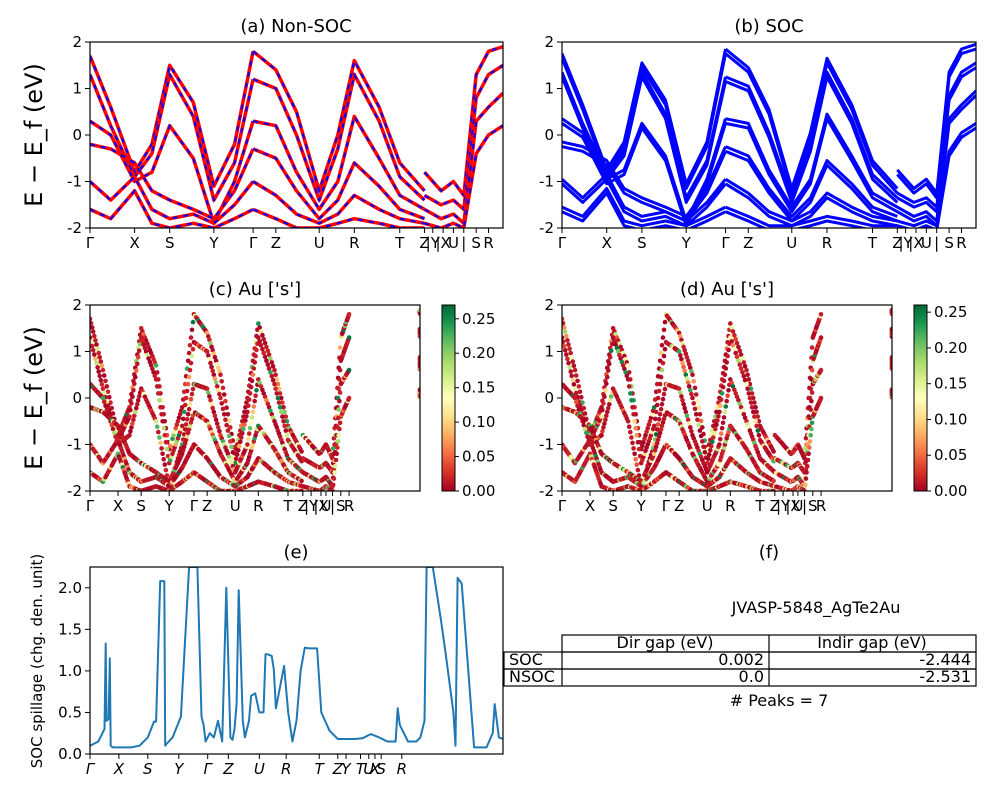 This screenshot has height=800, width=1000. I want to click on panel-b-xticklabel-4: Γ, so click(725, 243).